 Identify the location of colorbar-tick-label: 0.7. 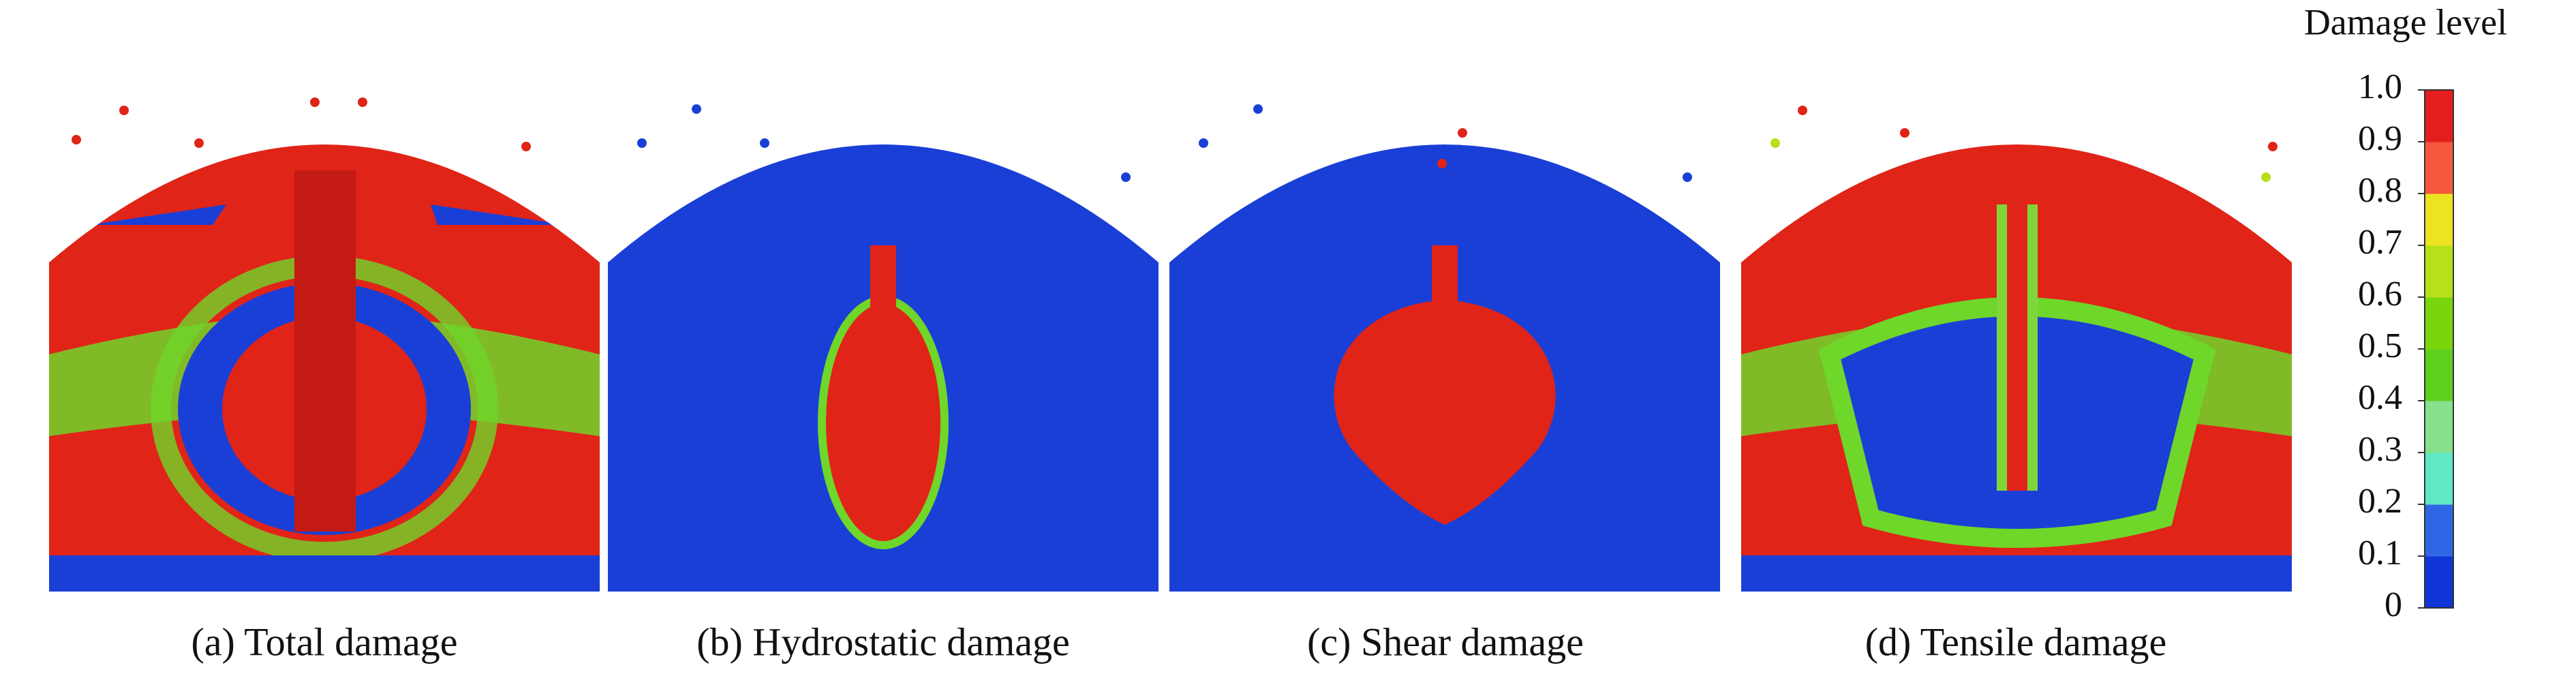
(2380, 243).